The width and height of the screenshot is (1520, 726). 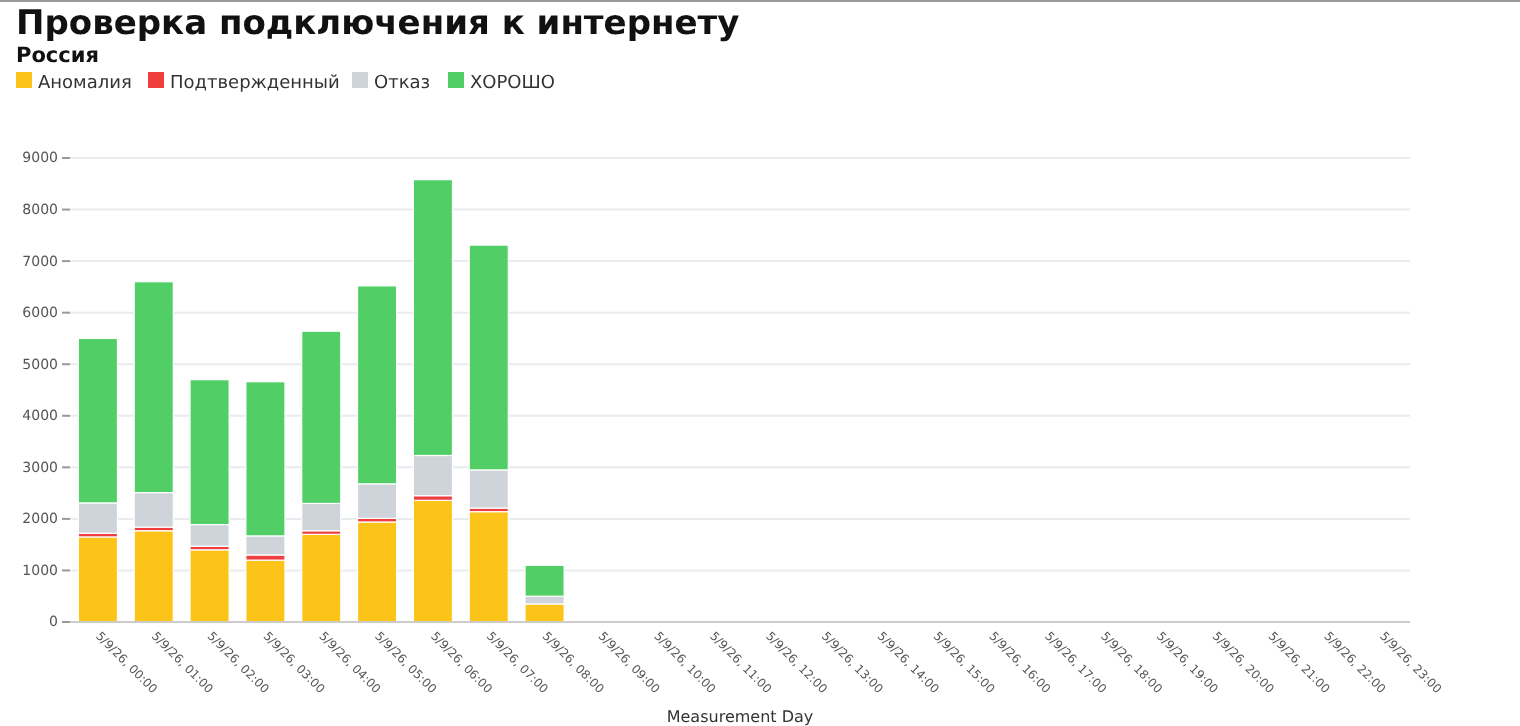 What do you see at coordinates (57, 56) in the screenshot?
I see `chart-subtitle: Россия` at bounding box center [57, 56].